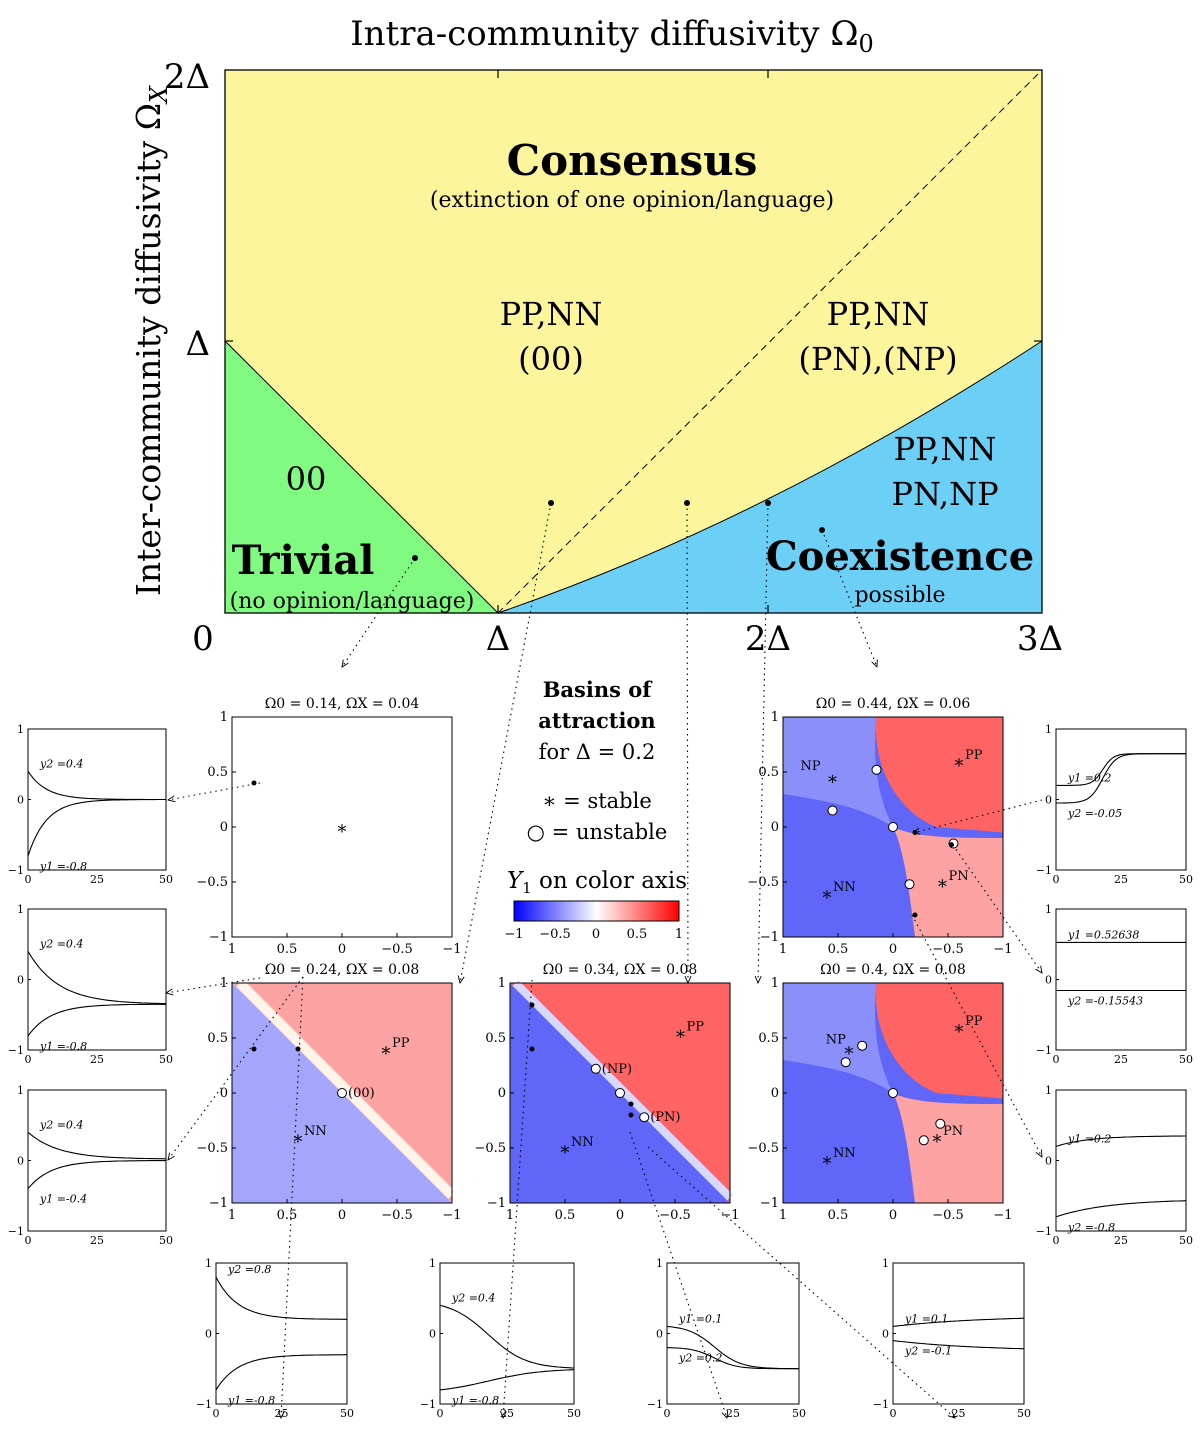  I want to click on svg-text: 0.5, so click(637, 934).